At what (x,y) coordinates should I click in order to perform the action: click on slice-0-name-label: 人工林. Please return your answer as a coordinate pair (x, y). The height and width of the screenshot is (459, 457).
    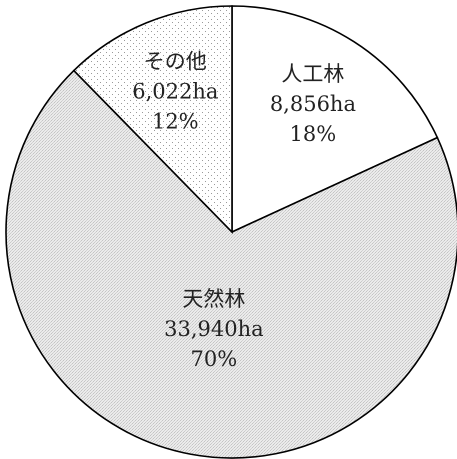
    Looking at the image, I should click on (312, 74).